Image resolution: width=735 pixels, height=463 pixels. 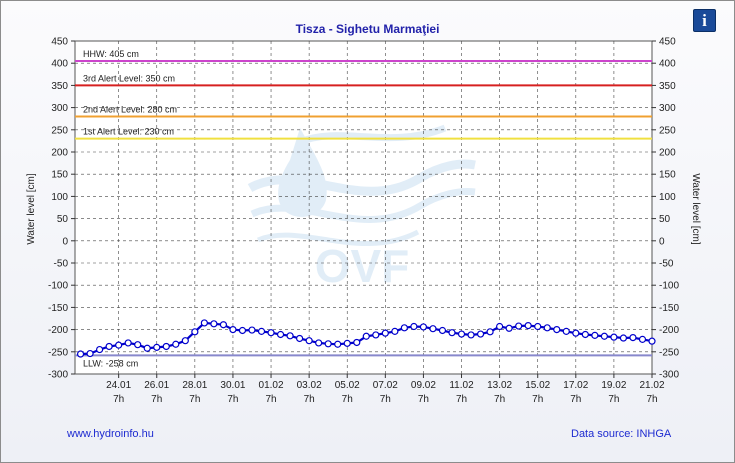 What do you see at coordinates (194, 385) in the screenshot?
I see `x-tick-label: 28.01` at bounding box center [194, 385].